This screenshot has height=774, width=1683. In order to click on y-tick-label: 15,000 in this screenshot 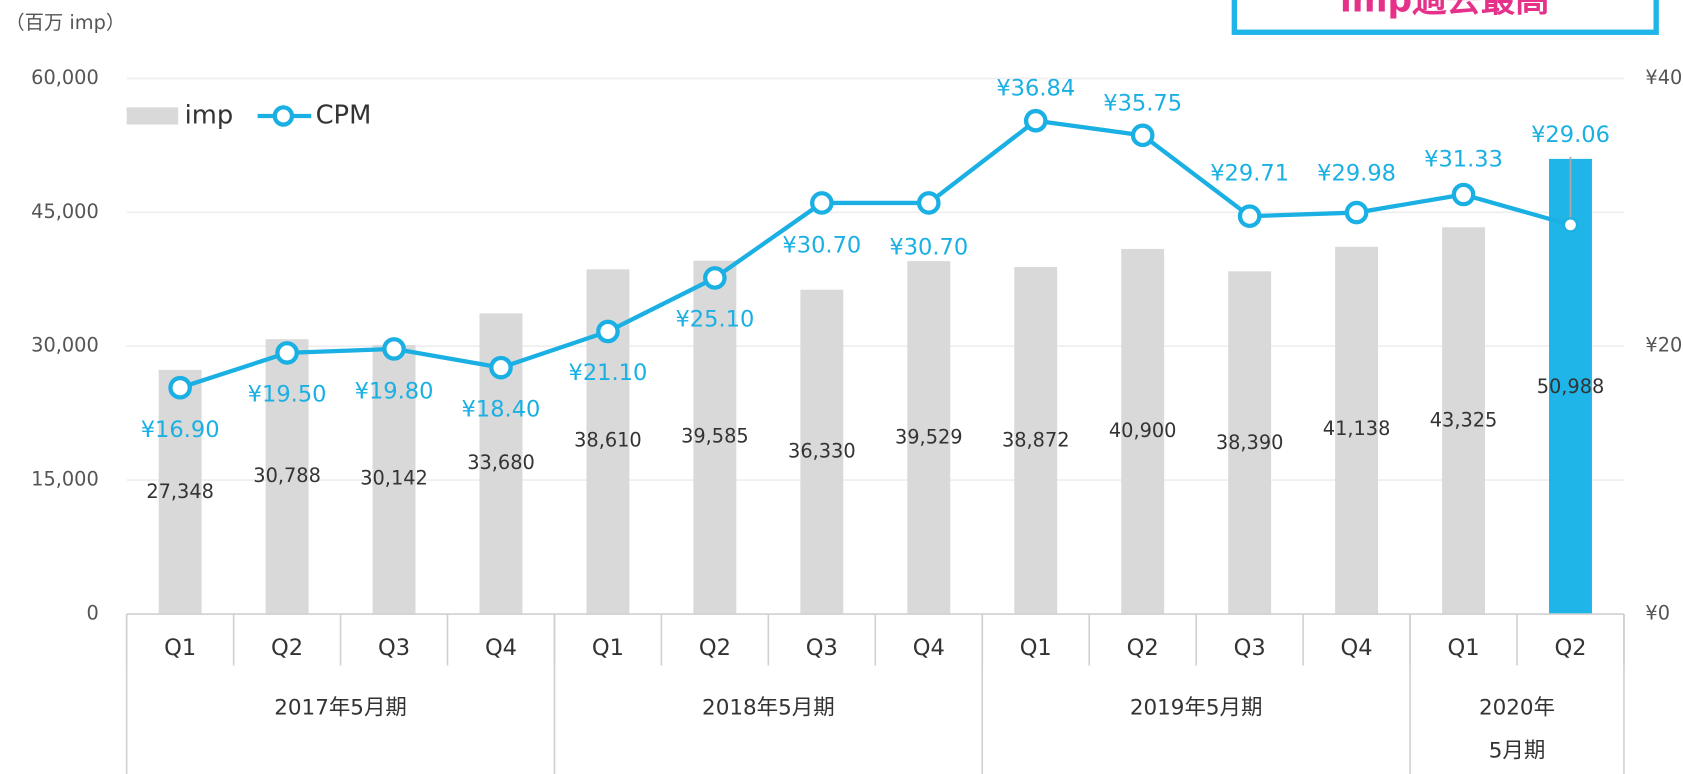, I will do `click(65, 479)`.